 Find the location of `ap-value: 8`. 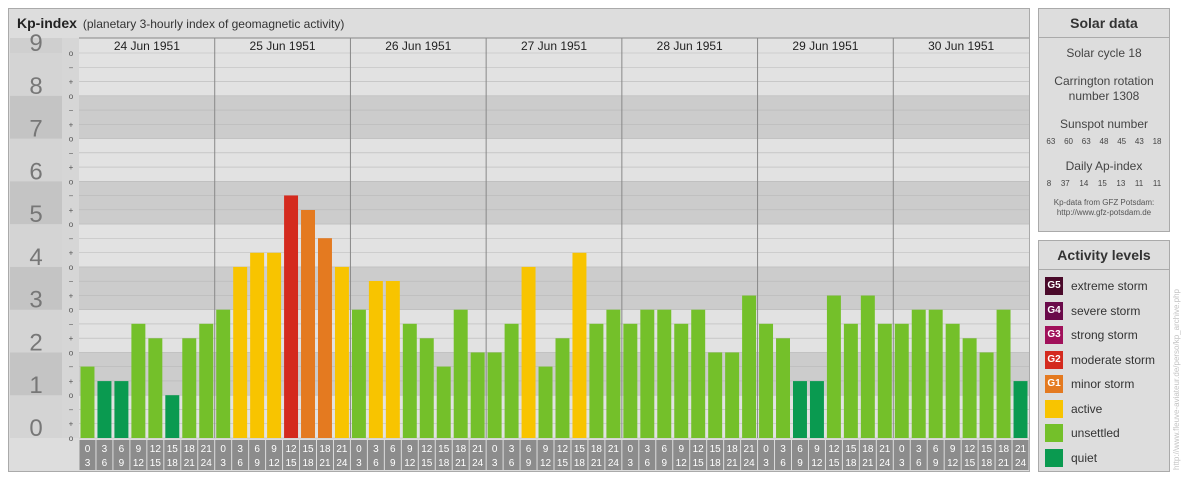

ap-value: 8 is located at coordinates (1049, 183).